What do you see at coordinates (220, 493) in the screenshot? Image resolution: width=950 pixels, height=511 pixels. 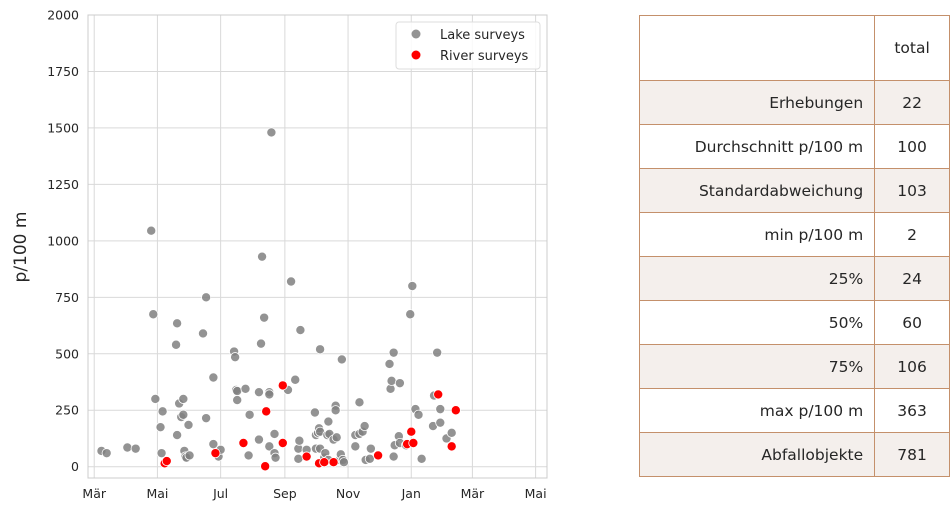 I see `x-tick-label: Jul` at bounding box center [220, 493].